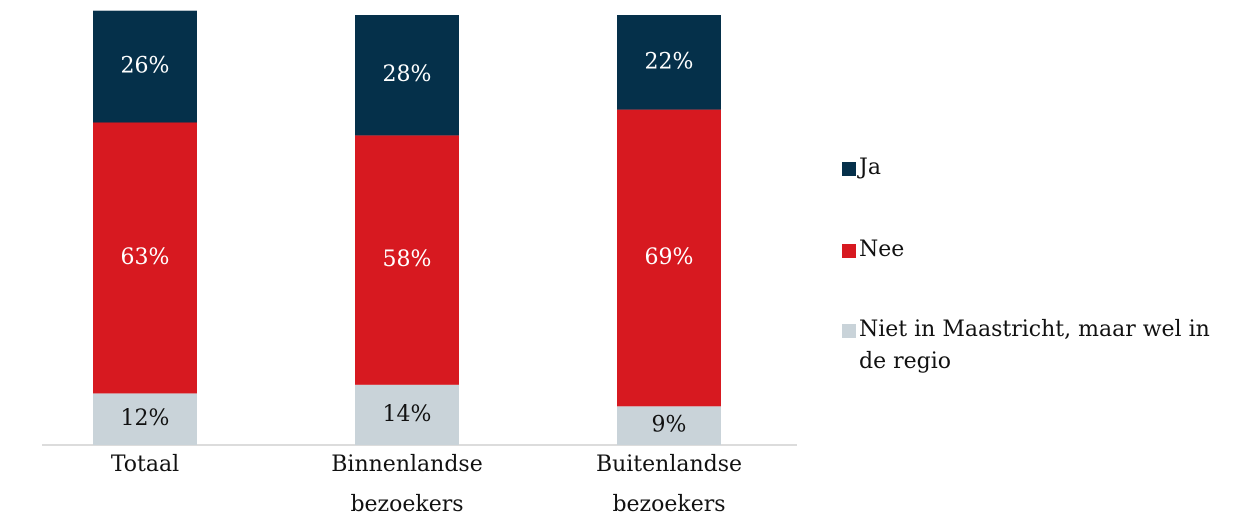  I want to click on data-label: 28%, so click(407, 74).